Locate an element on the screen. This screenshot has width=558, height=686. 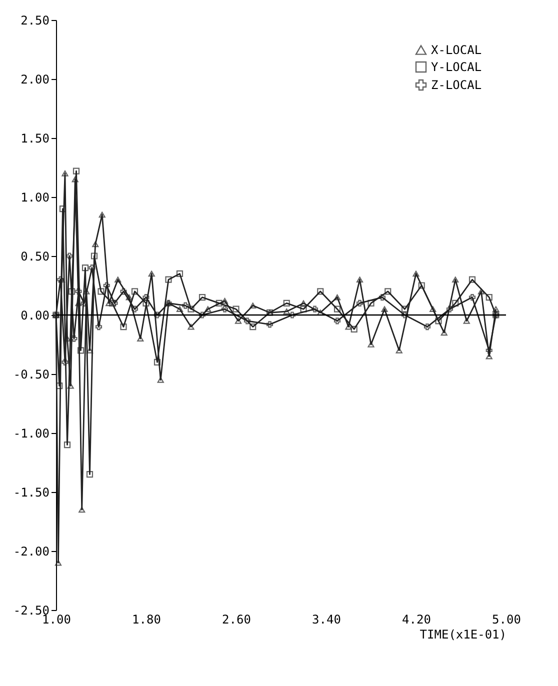
y-tick-label: 0.50 is located at coordinates (35, 257).